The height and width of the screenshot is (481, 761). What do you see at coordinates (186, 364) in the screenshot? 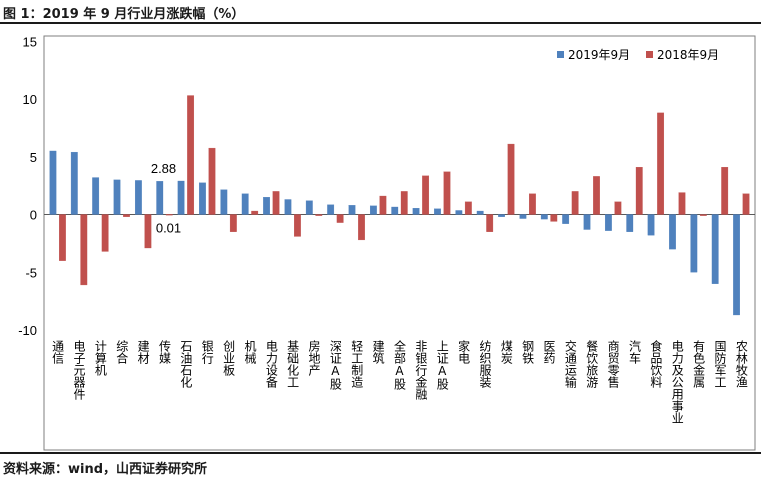
I see `category-label: 石油石化` at bounding box center [186, 364].